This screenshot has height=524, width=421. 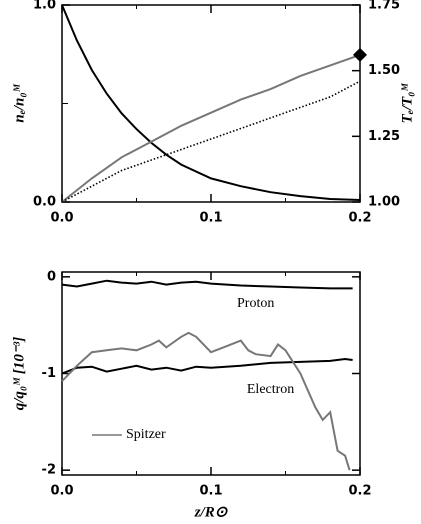 I want to click on y-tick-label: -1, so click(x=49, y=373).